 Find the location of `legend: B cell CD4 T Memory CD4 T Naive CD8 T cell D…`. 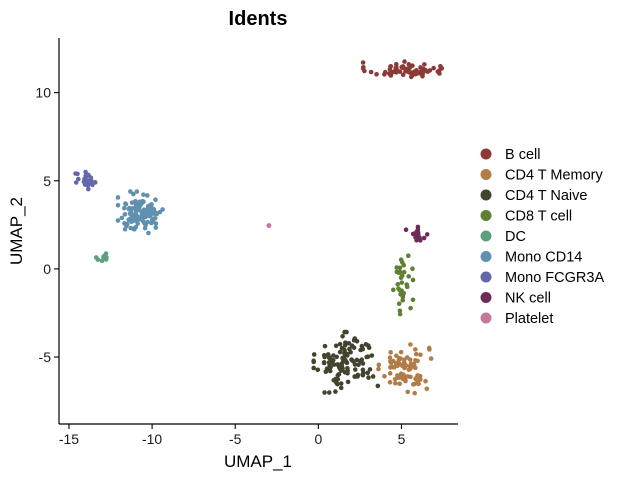

legend: B cell CD4 T Memory CD4 T Naive CD8 T cell D… is located at coordinates (542, 237).